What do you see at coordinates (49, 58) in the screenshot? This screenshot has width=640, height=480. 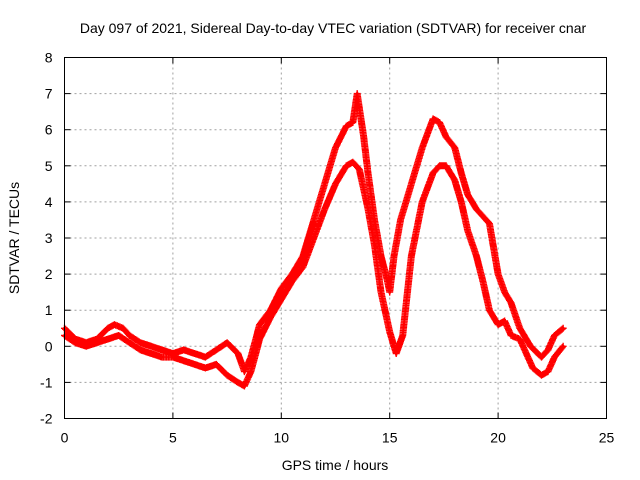 I see `y-tick-label: 8` at bounding box center [49, 58].